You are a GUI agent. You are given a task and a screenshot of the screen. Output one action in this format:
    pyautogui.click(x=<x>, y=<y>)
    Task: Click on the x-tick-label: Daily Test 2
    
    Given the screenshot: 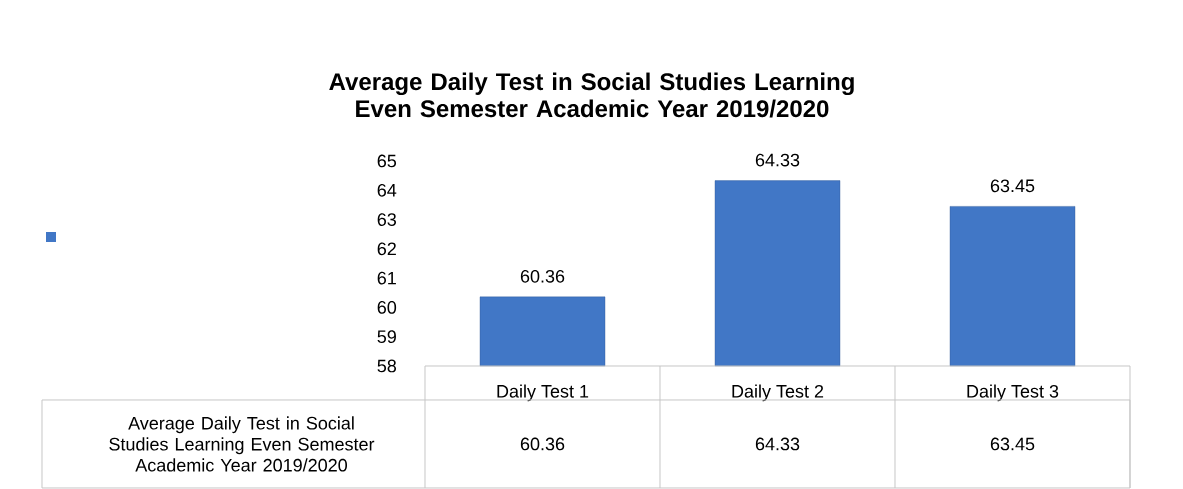 What is the action you would take?
    pyautogui.click(x=778, y=393)
    